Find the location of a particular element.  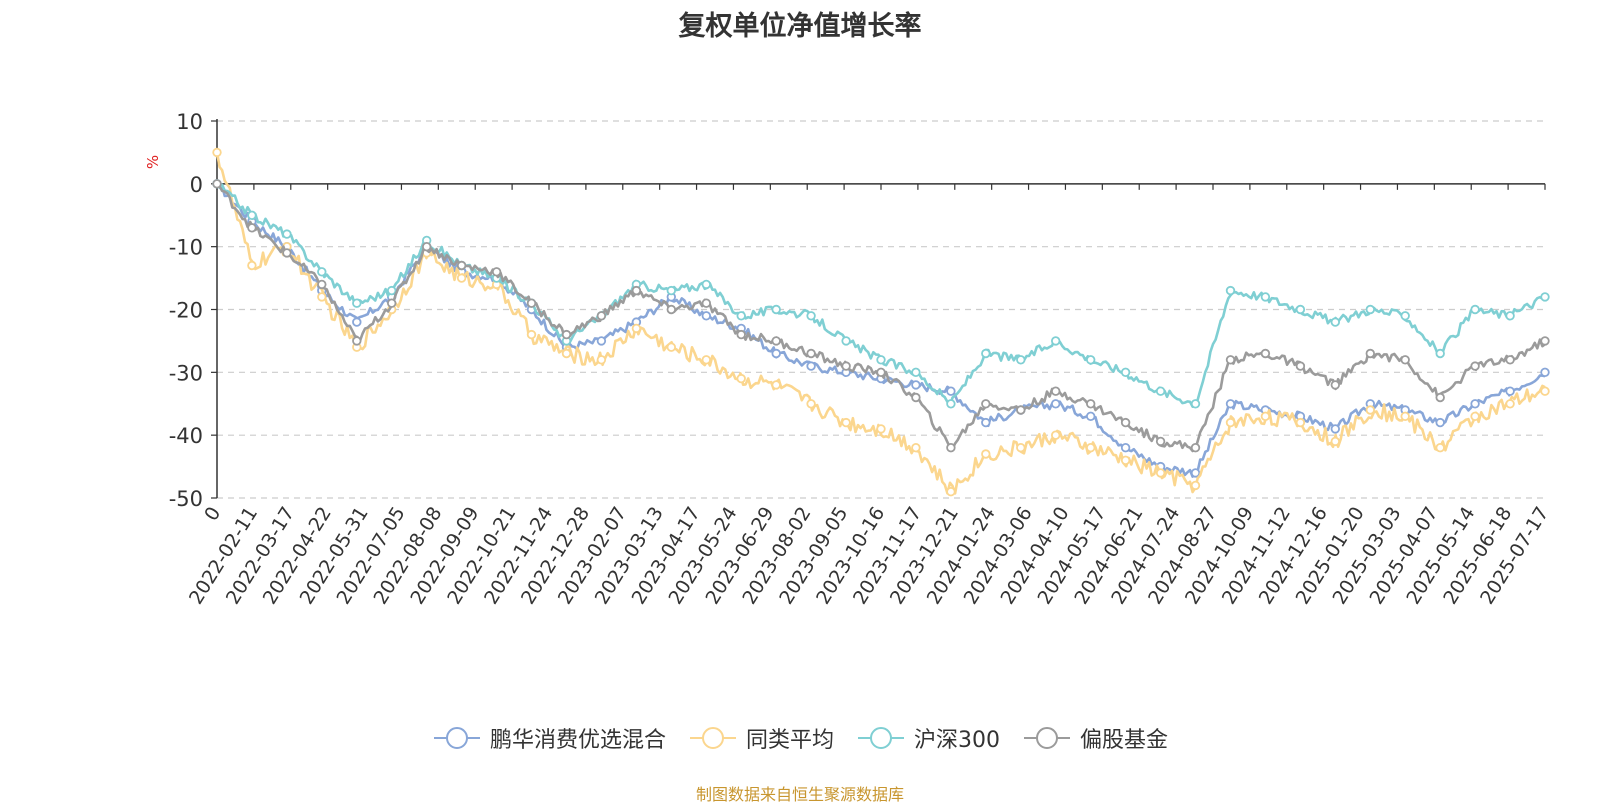

y-tick-label: -20 is located at coordinates (186, 311).